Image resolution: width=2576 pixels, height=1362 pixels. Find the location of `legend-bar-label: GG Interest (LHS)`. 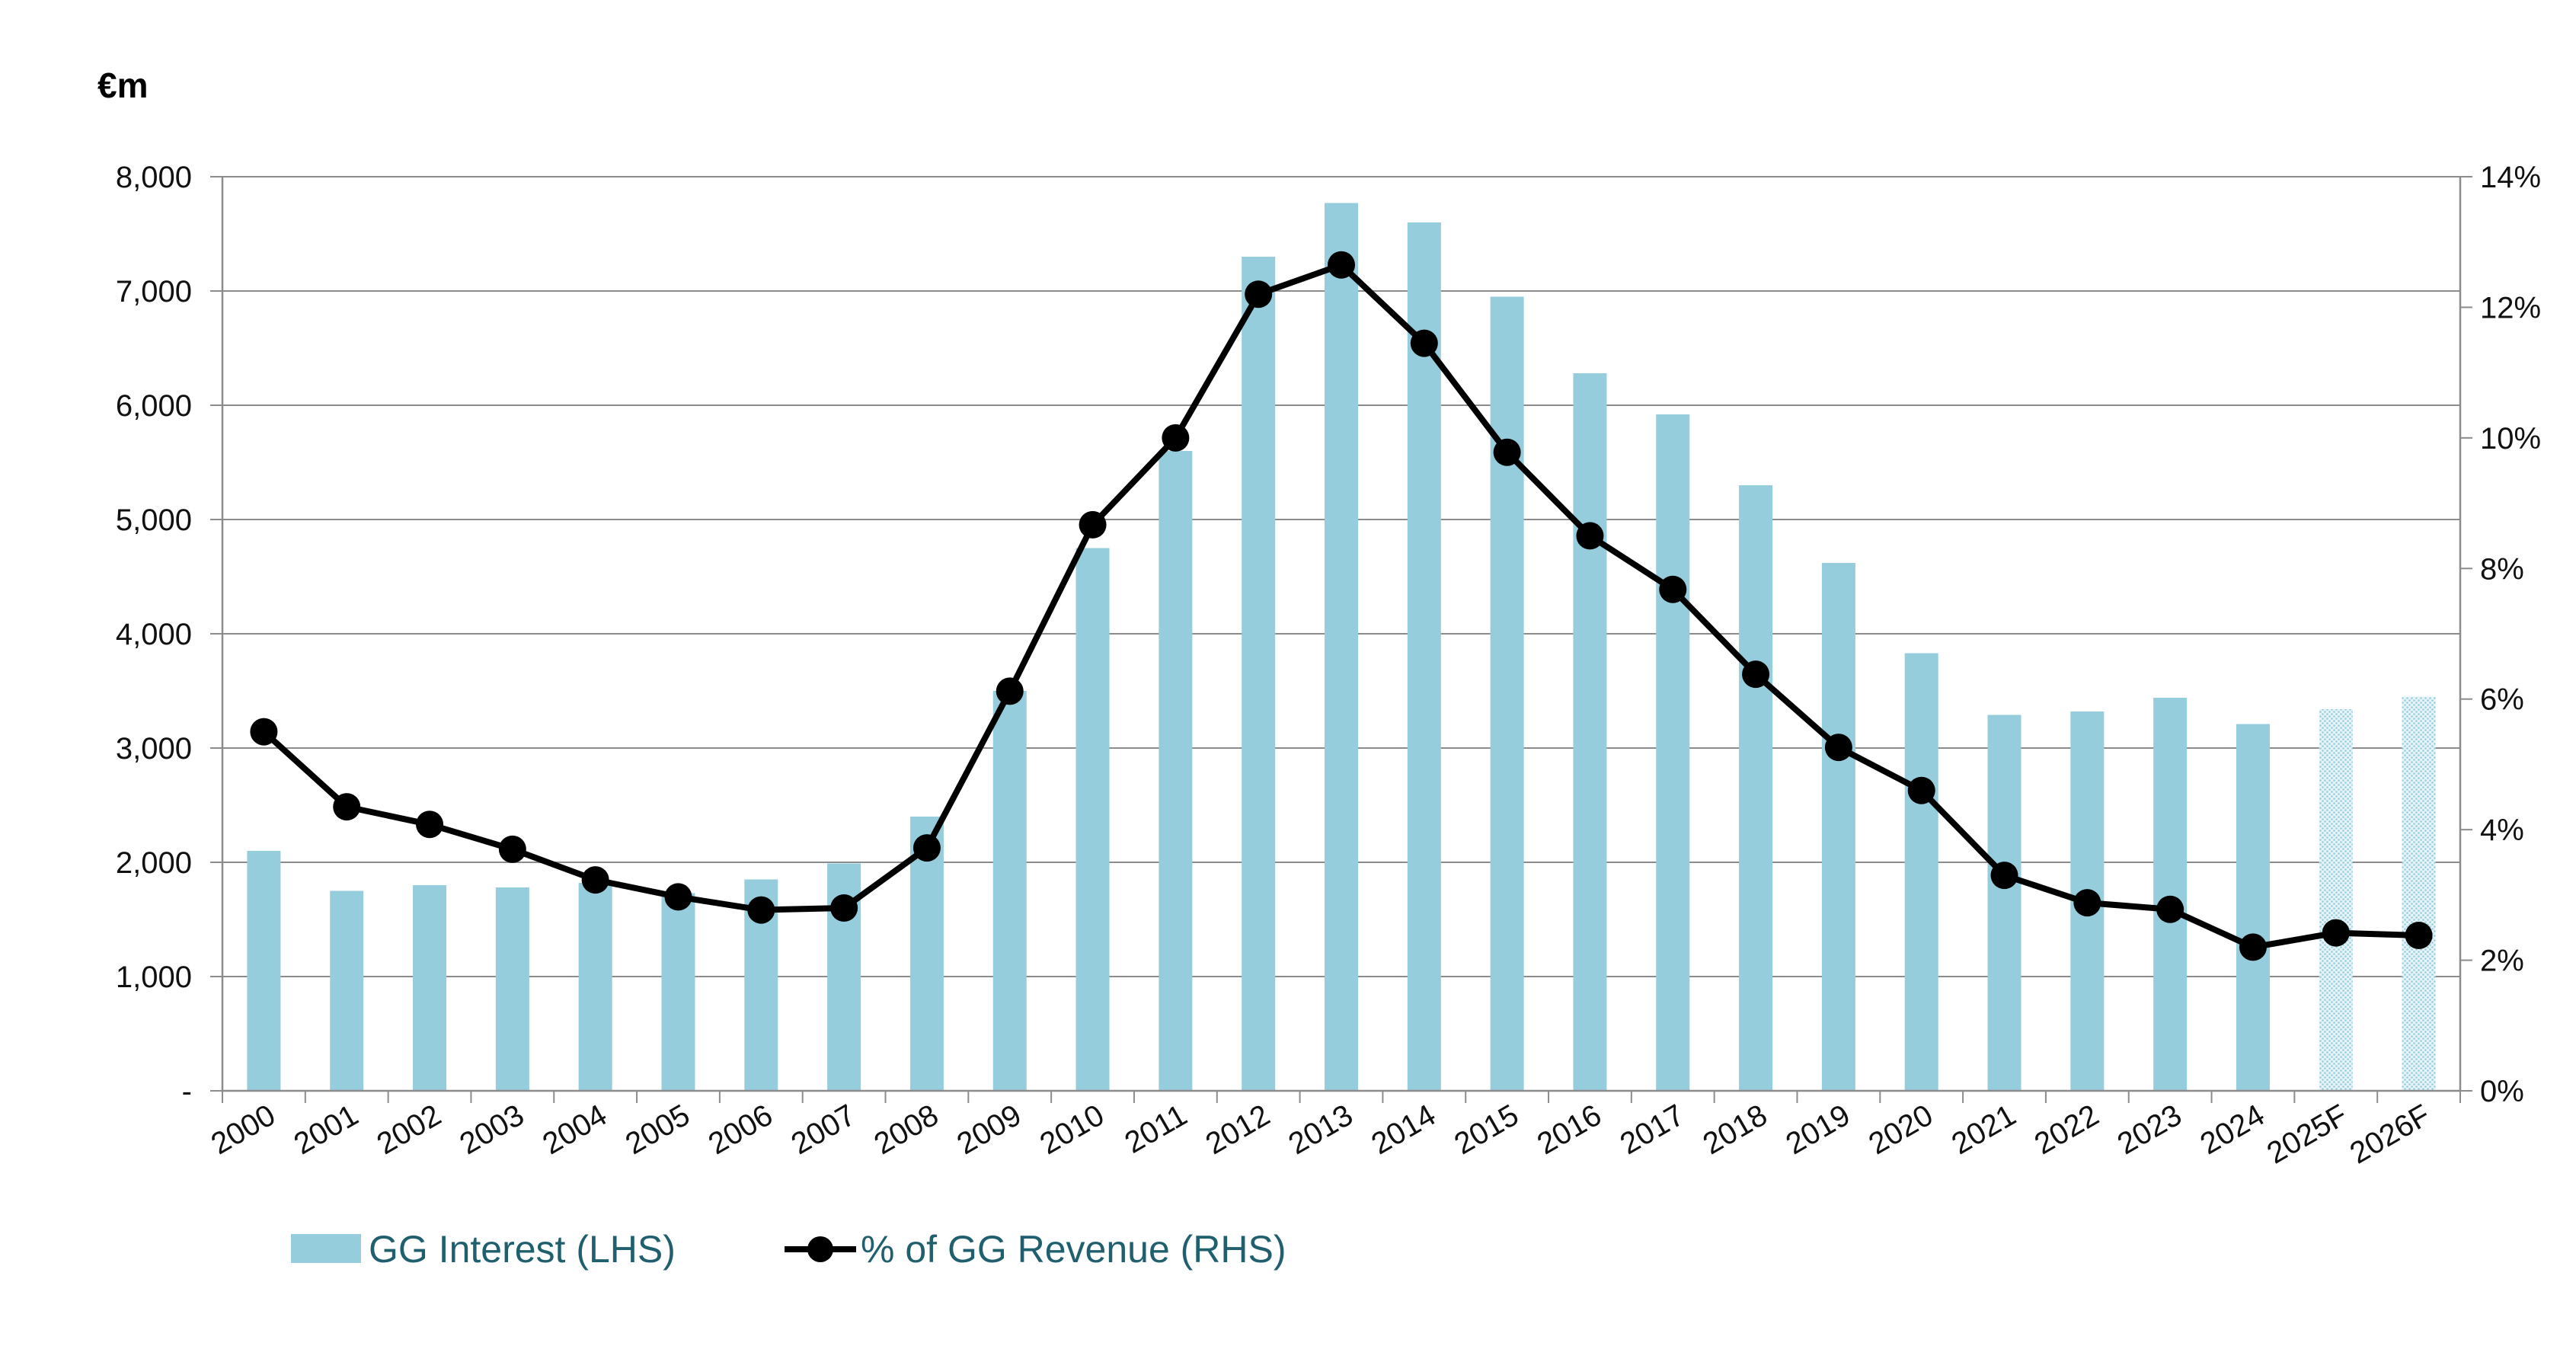

legend-bar-label: GG Interest (LHS) is located at coordinates (522, 1249).